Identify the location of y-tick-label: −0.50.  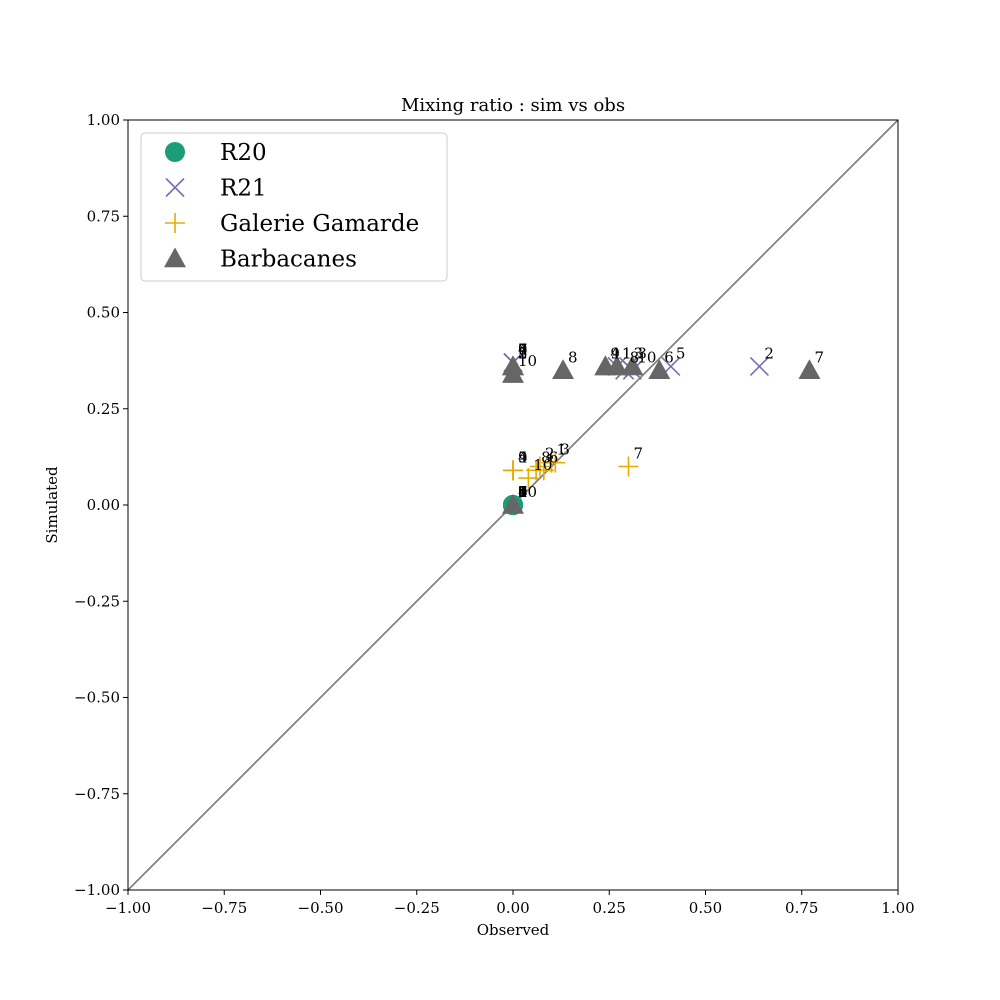
(97, 698).